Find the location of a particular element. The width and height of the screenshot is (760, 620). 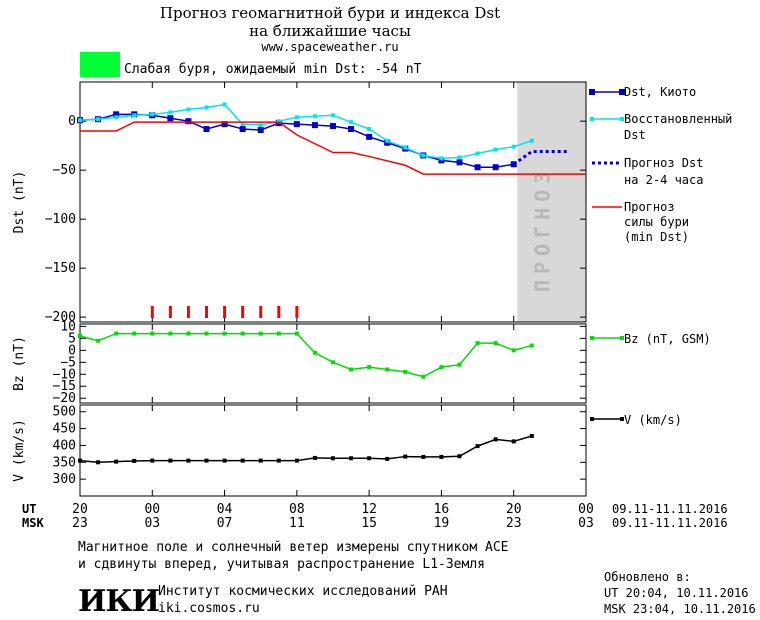

y-tick-label: −100 is located at coordinates (60, 219).